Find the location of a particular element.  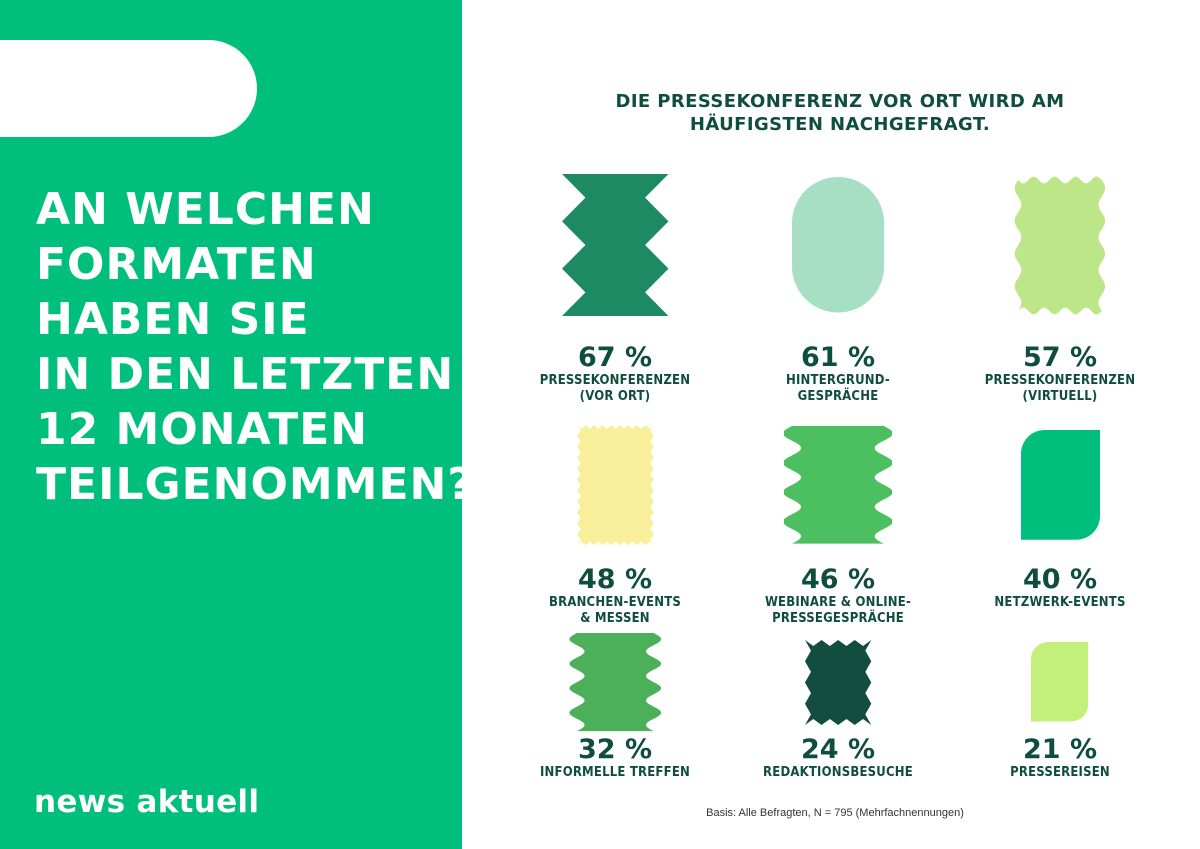

decorative-pill is located at coordinates (128, 88).